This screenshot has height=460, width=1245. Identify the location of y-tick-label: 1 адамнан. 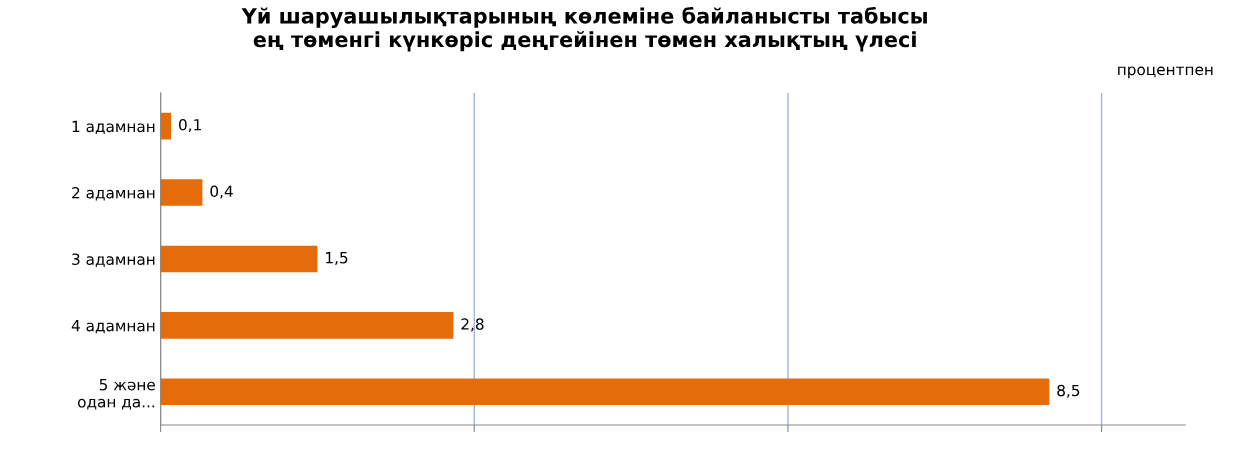
(113, 127).